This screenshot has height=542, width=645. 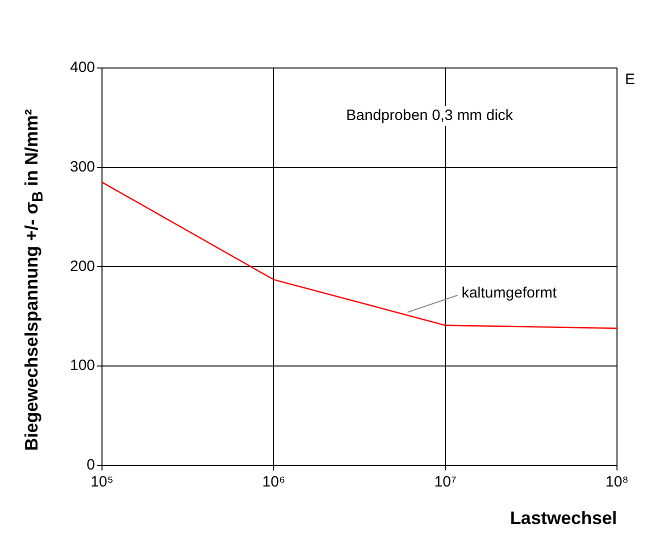 I want to click on x-tick-label: 10⁷, so click(x=445, y=482).